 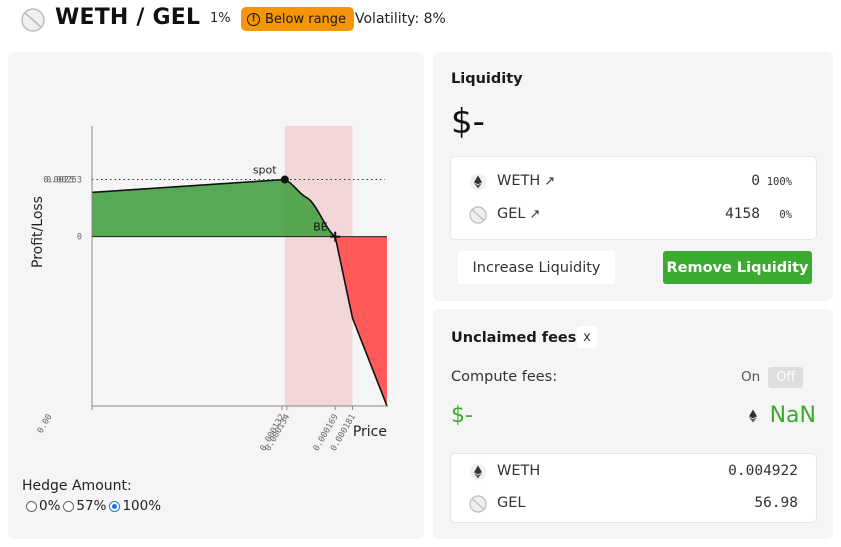 What do you see at coordinates (79, 238) in the screenshot?
I see `y-tick-label: 0` at bounding box center [79, 238].